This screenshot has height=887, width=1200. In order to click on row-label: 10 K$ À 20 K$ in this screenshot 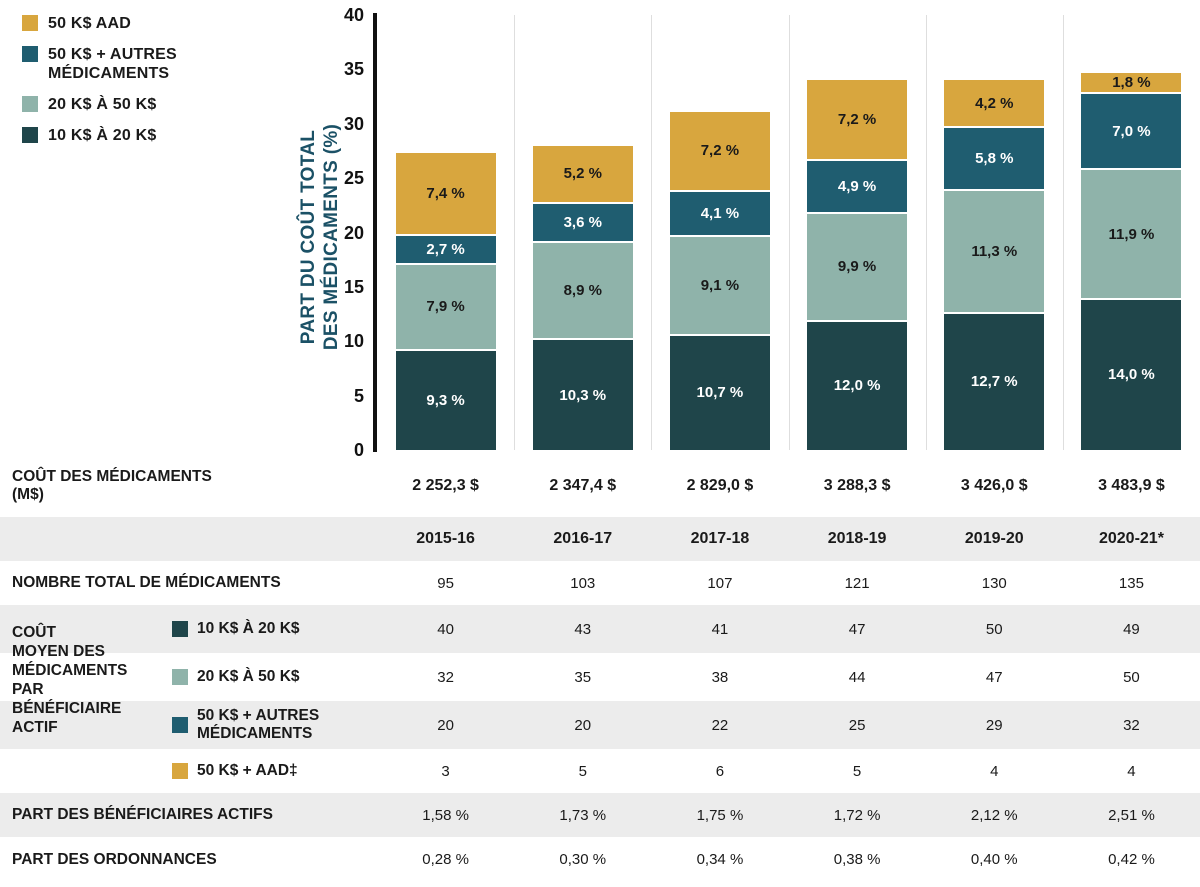, I will do `click(248, 628)`.